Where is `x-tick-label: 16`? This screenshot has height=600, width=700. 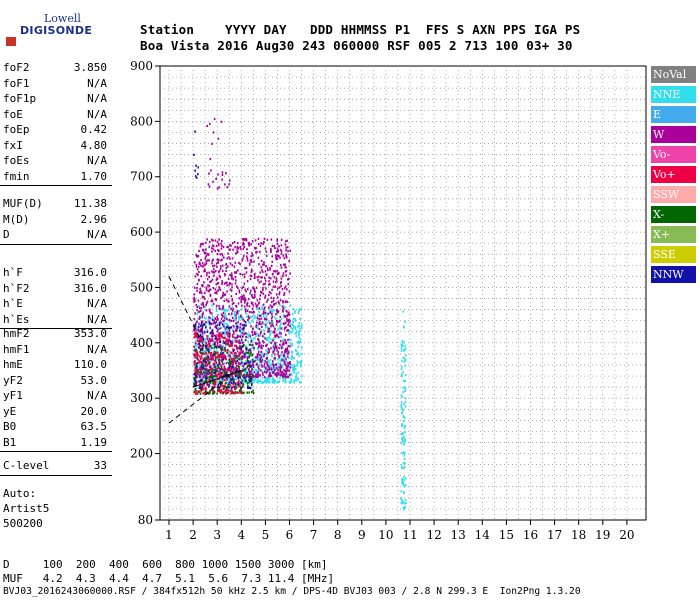 x-tick-label: 16 is located at coordinates (530, 535).